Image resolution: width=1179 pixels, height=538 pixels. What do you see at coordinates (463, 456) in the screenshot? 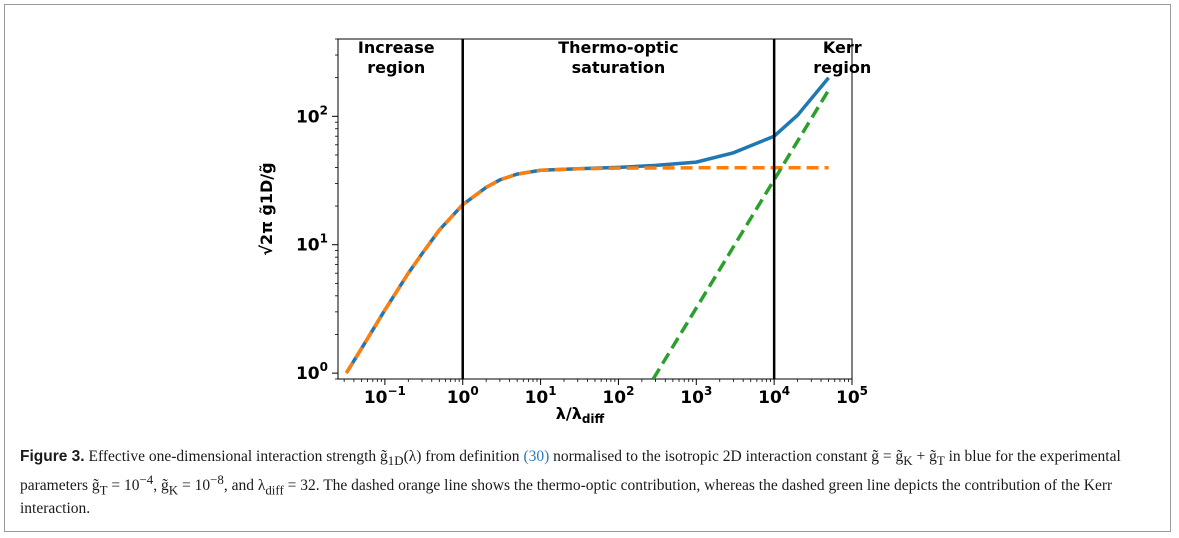
I see `caption-text-2: (λ) from definition` at bounding box center [463, 456].